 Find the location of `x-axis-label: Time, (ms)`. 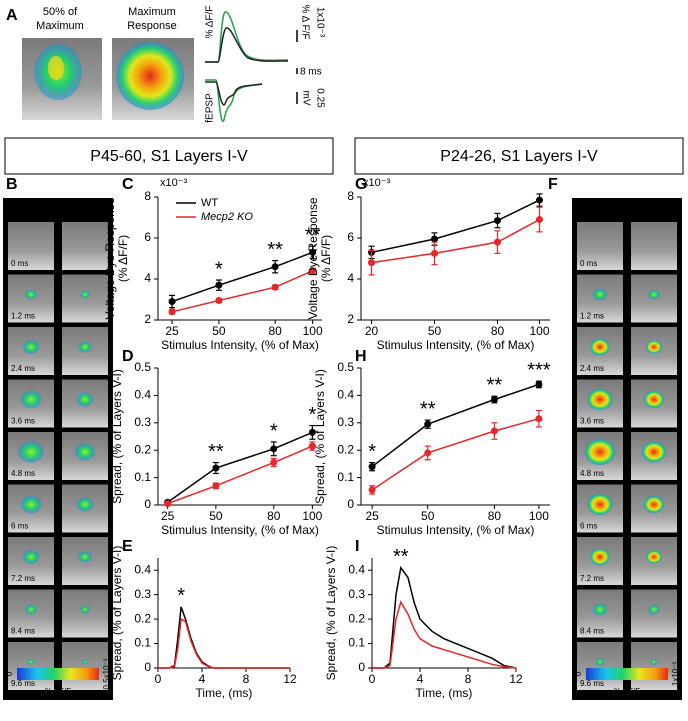

x-axis-label: Time, (ms) is located at coordinates (444, 693).